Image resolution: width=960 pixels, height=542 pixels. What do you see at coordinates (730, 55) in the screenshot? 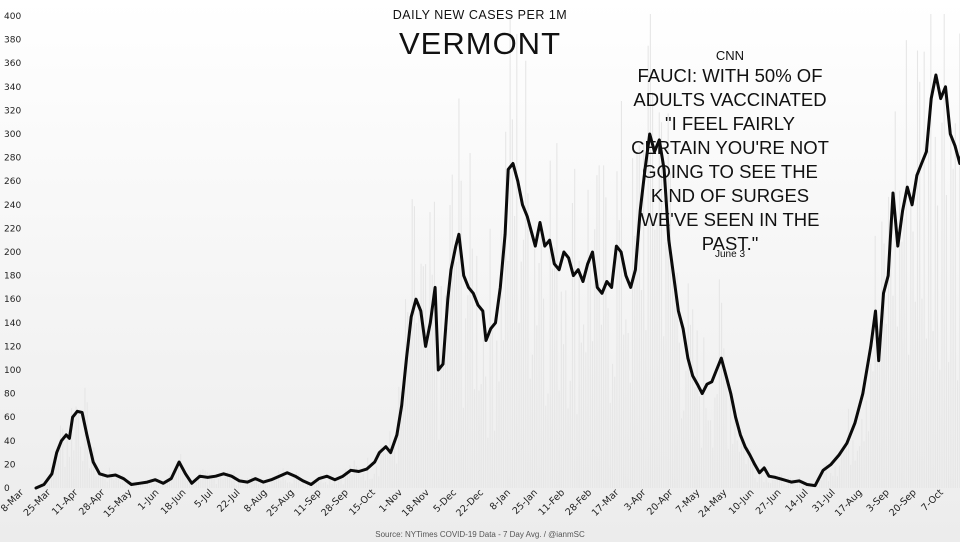
I see `annotation-source: CNN` at bounding box center [730, 55].